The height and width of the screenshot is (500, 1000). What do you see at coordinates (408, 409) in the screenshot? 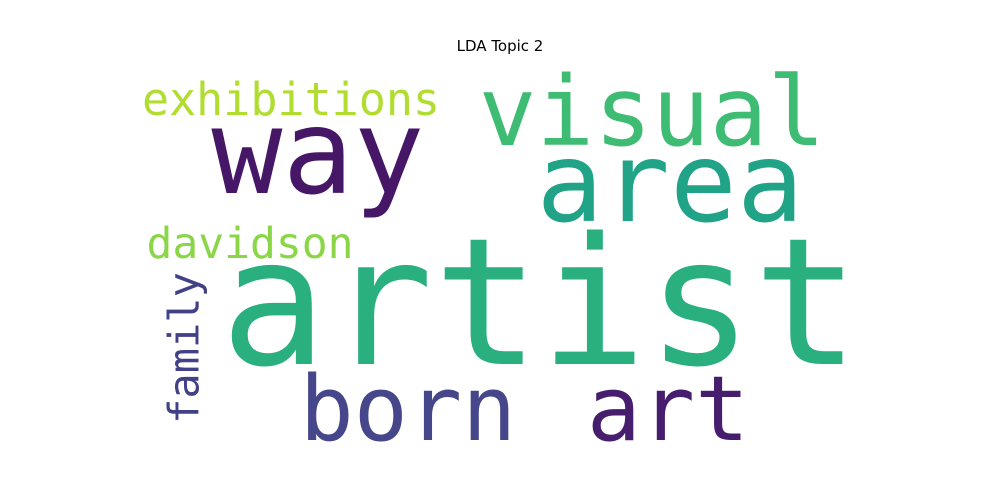
I see `word-born: born` at bounding box center [408, 409].